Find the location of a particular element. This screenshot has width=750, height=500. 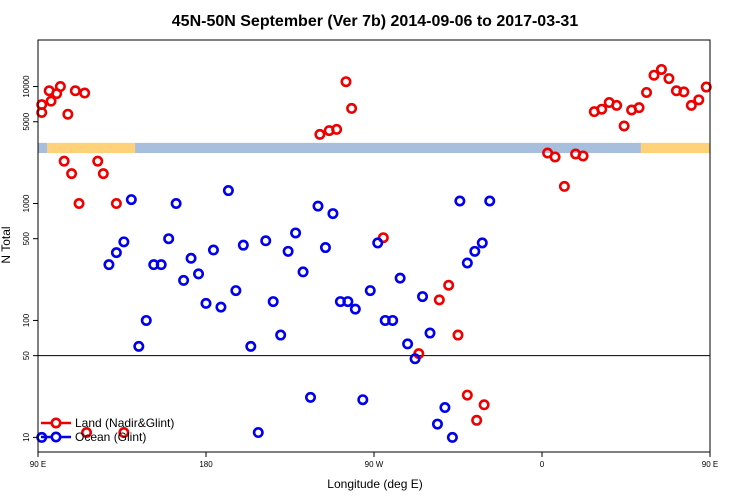

legend-marker-ocean is located at coordinates (56, 437).